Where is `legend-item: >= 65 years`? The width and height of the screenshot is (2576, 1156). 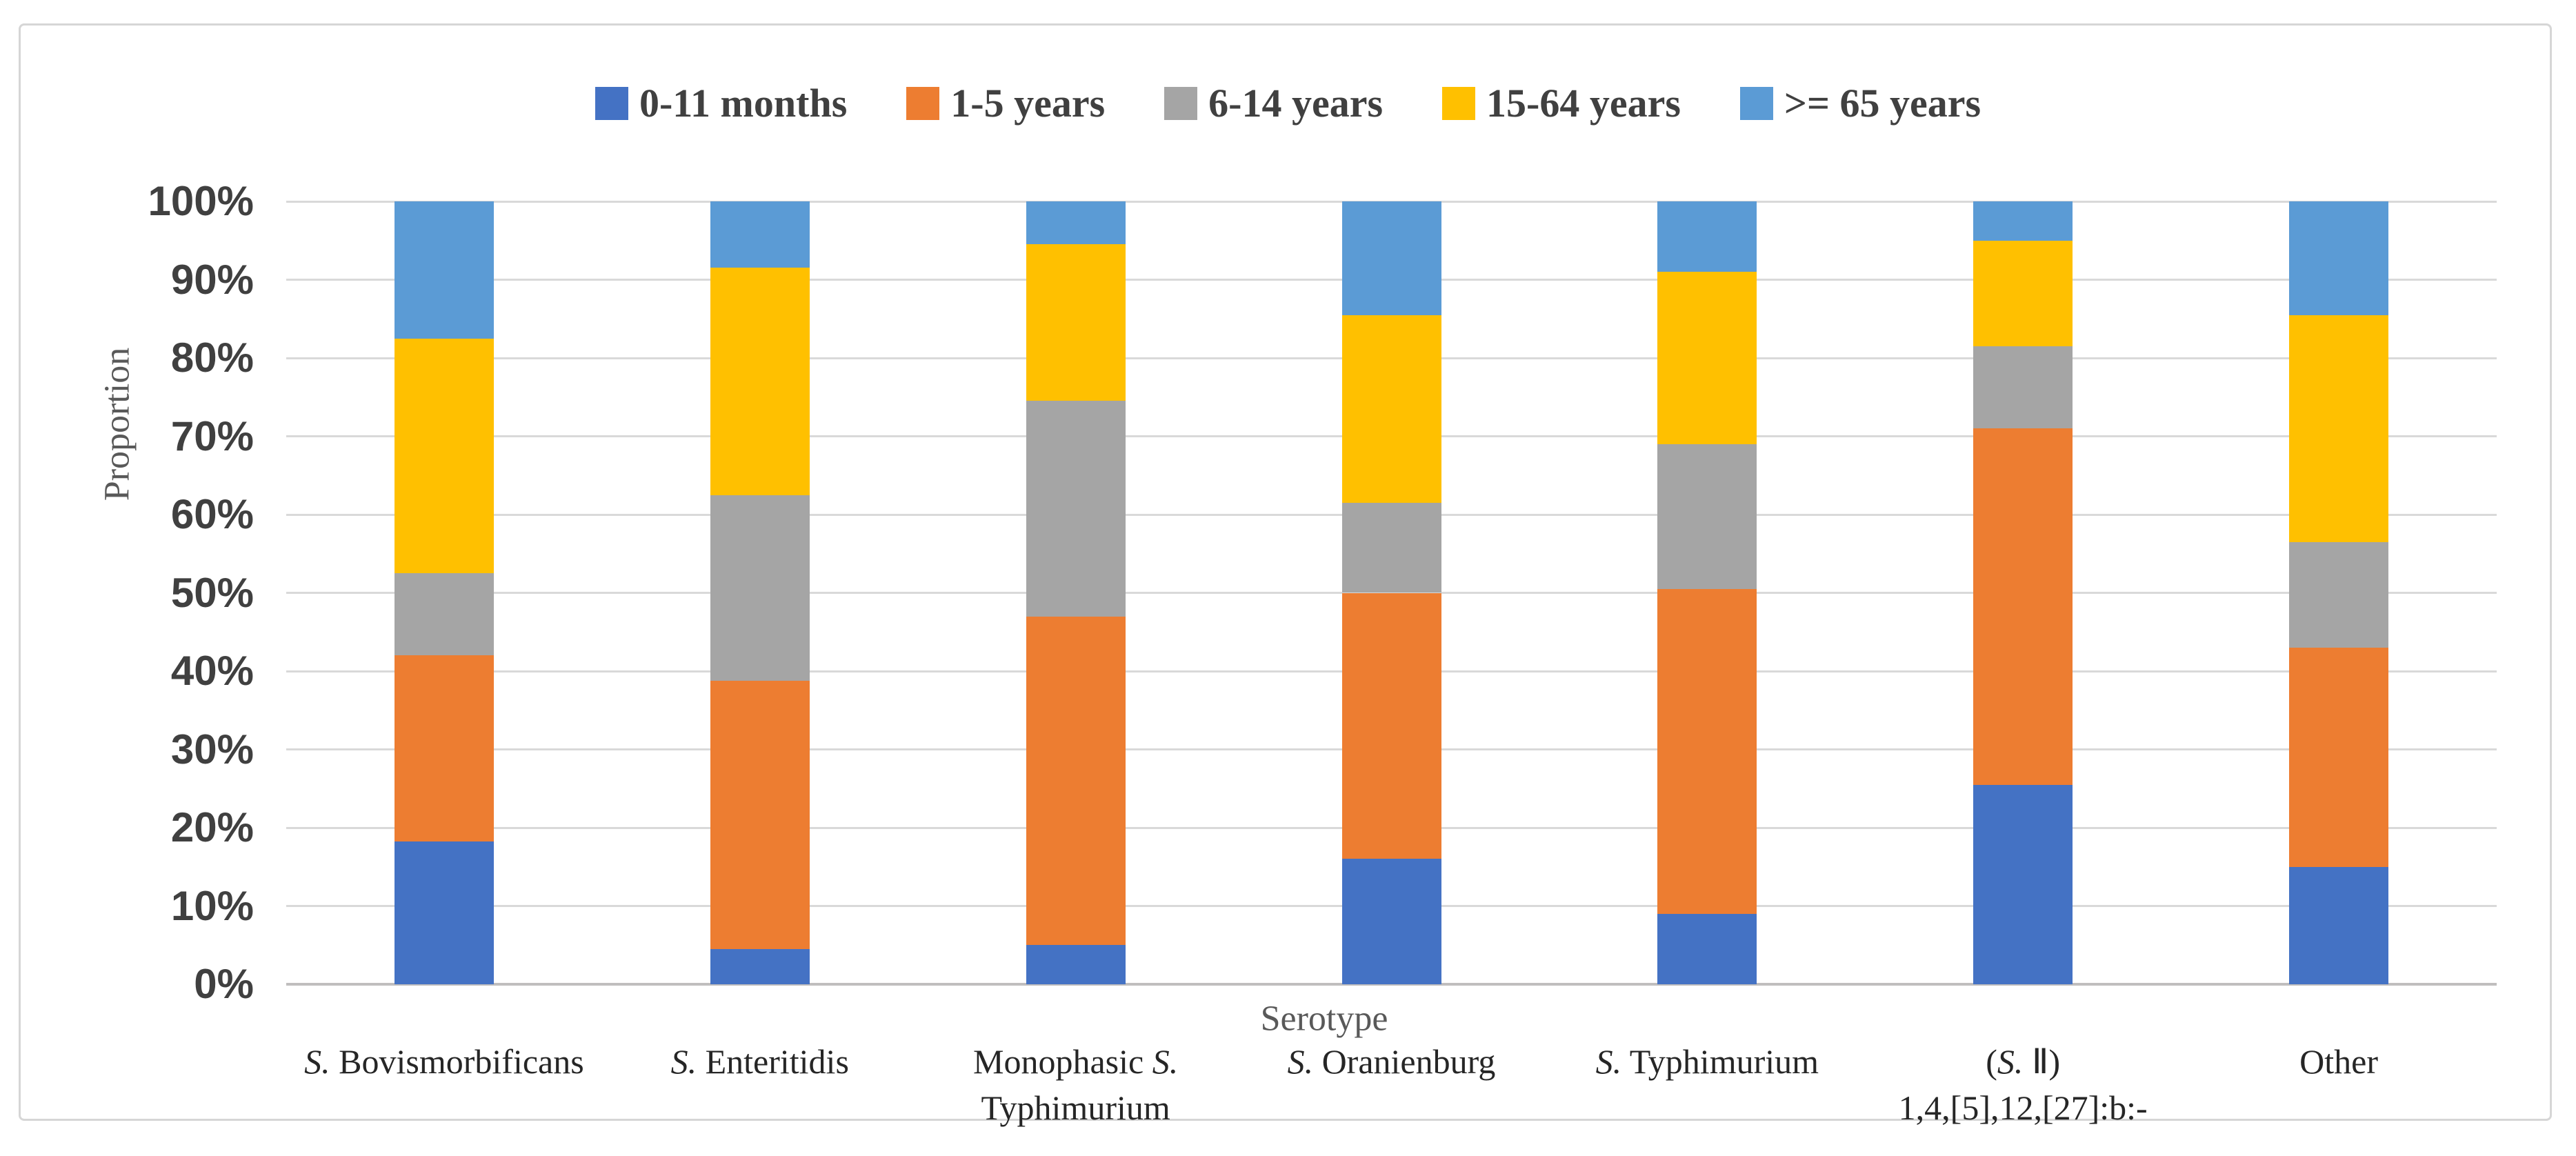 legend-item: >= 65 years is located at coordinates (1860, 103).